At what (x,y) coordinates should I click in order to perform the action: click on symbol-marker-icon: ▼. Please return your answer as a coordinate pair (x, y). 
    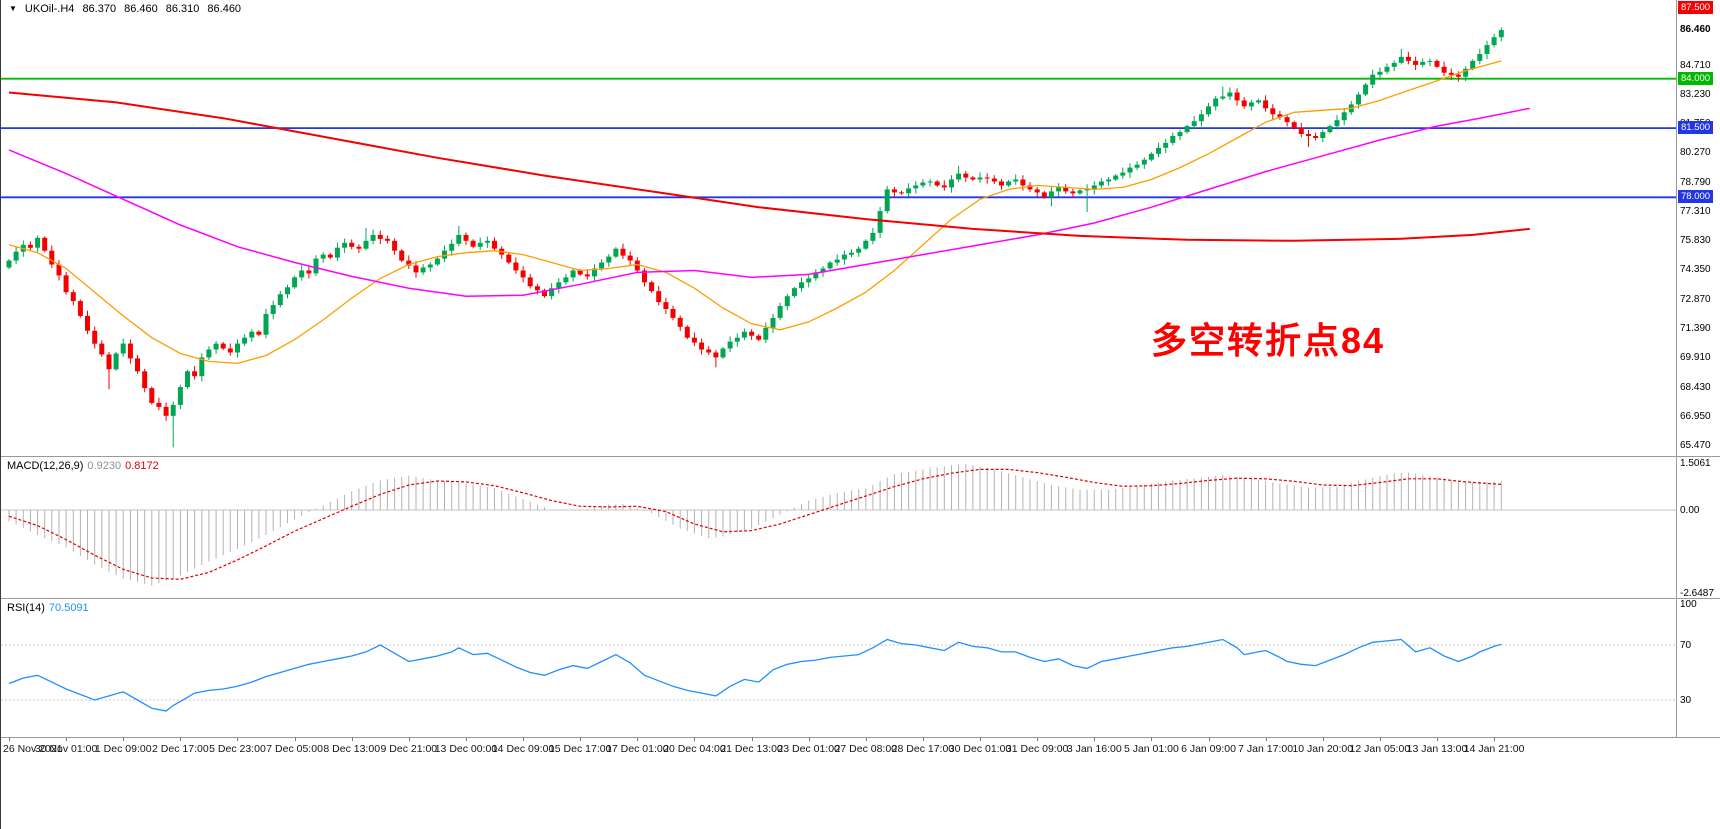
    Looking at the image, I should click on (13, 8).